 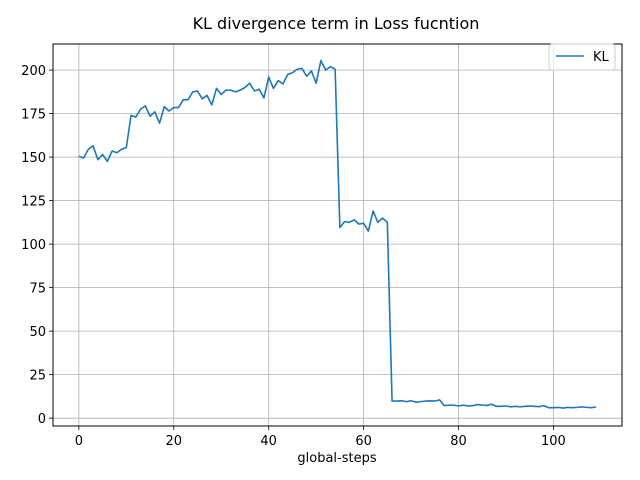 I want to click on x-tick-label: 40, so click(x=268, y=441).